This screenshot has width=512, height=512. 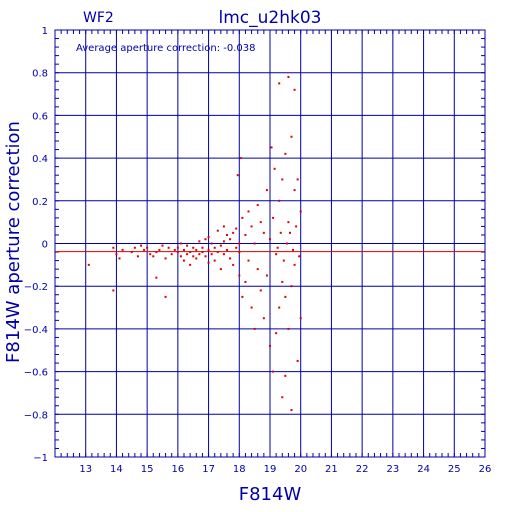 I want to click on chart-title: lmc_u2hk03, so click(x=270, y=18).